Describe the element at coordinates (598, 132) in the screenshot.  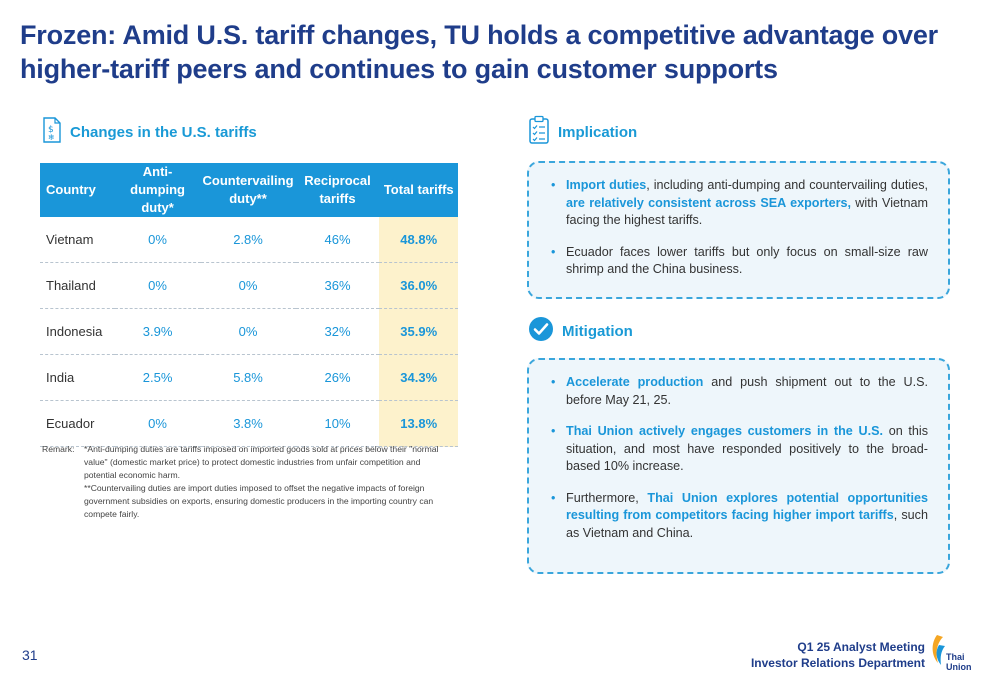
I see `implication-title: Implication` at that location.